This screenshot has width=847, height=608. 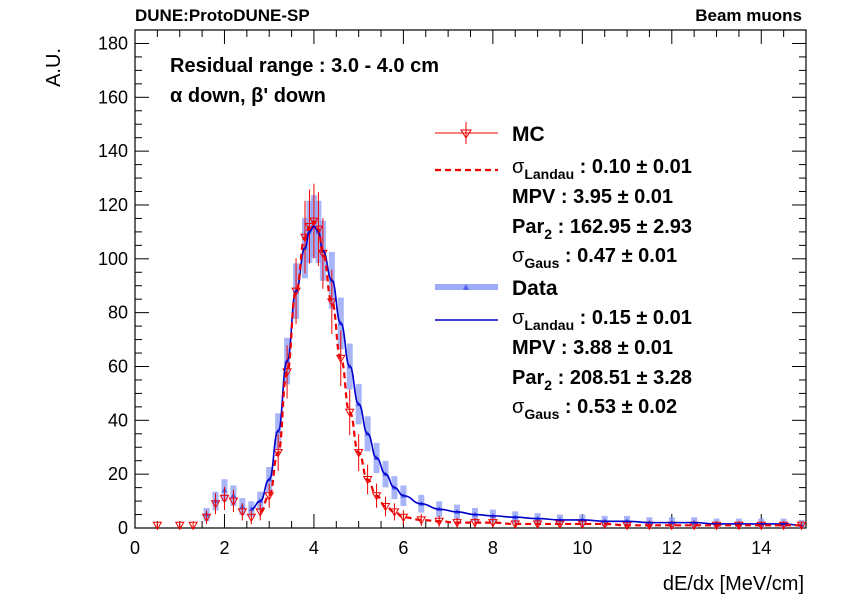 I want to click on legend-data-label: Data, so click(x=535, y=288).